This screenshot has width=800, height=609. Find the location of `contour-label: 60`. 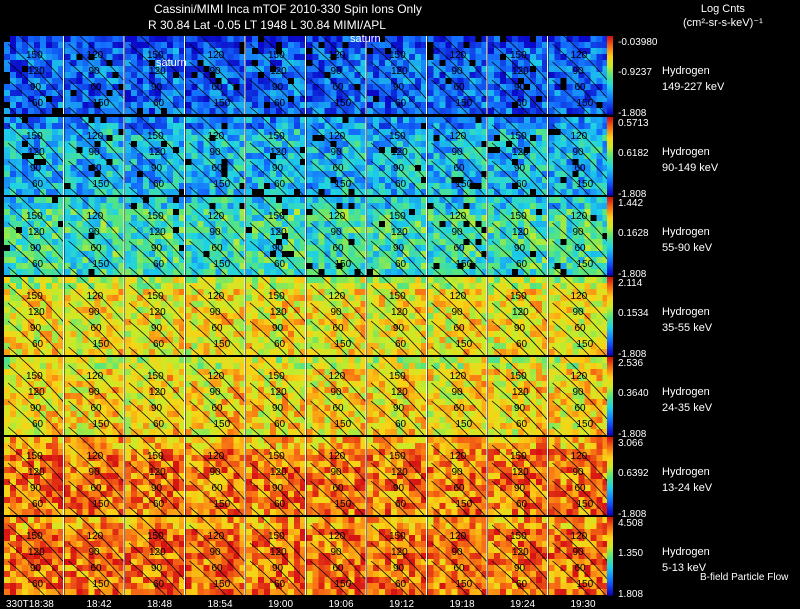

contour-label: 60 is located at coordinates (218, 168).